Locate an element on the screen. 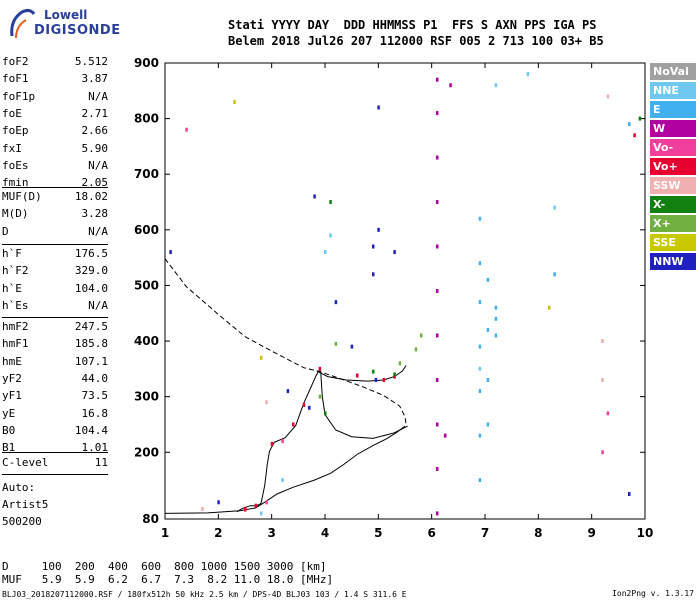 Image resolution: width=700 pixels, height=600 pixels. x-tick-label: 1 is located at coordinates (165, 533).